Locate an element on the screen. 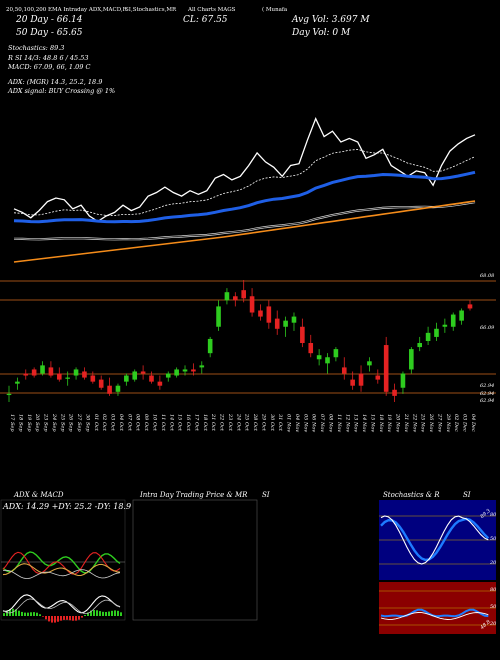 The height and width of the screenshot is (660, 500). stoch-panel-title: Stochastics & R is located at coordinates (411, 495).